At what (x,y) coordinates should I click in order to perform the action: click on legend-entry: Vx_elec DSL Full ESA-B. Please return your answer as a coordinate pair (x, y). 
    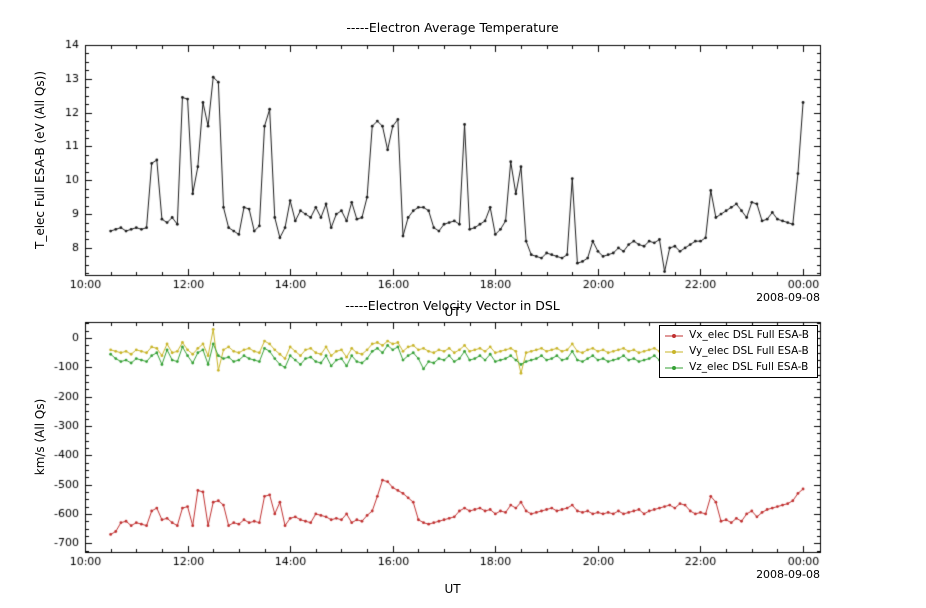
    Looking at the image, I should click on (736, 335).